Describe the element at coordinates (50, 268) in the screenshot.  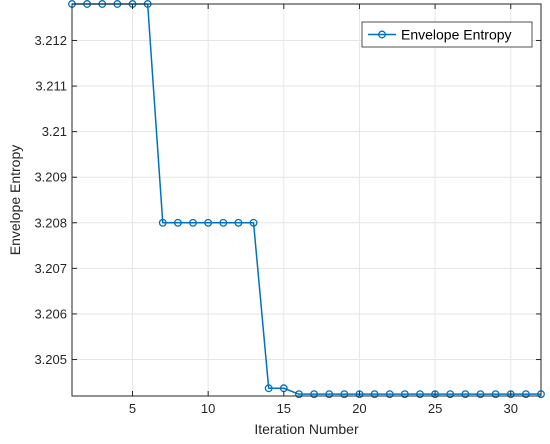
I see `y-tick-label: 3.207` at that location.